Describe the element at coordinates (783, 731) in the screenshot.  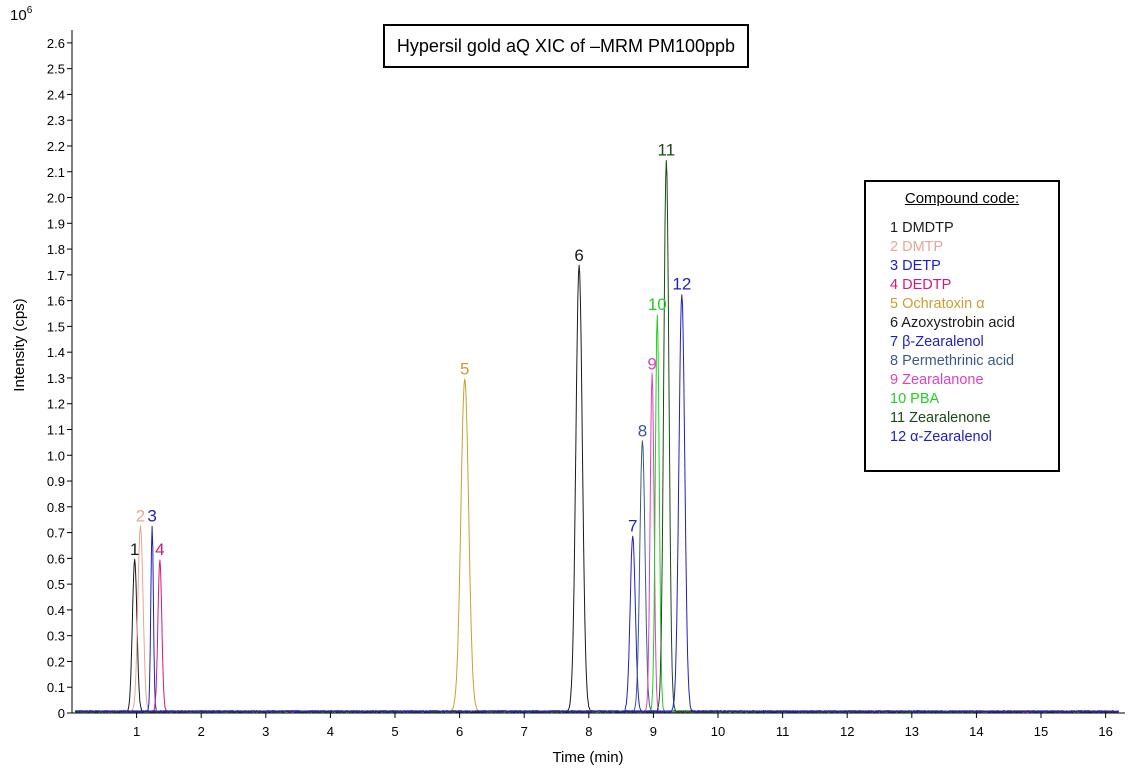
I see `x-tick-label: 11` at that location.